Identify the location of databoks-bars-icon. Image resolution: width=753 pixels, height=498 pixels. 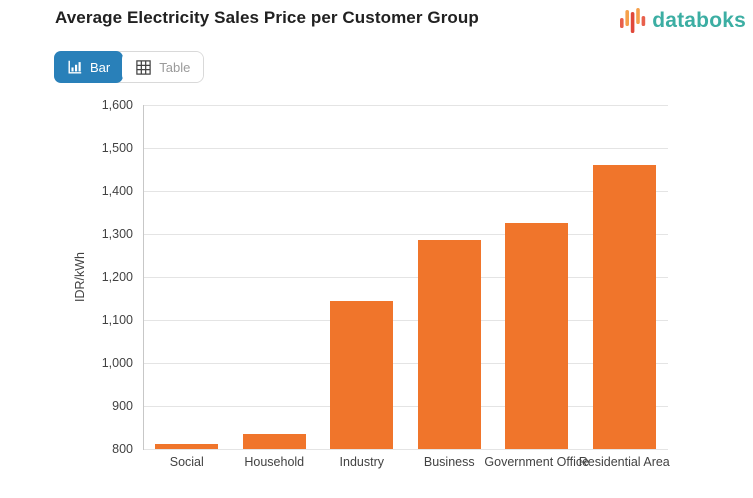
(634, 21).